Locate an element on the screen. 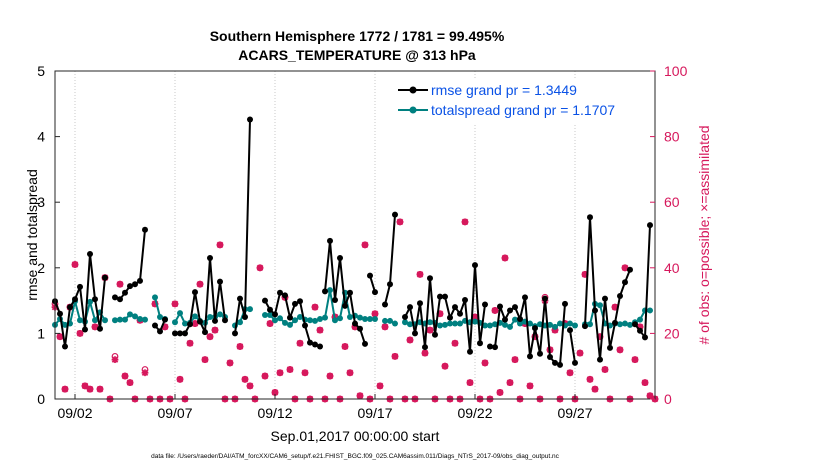  y-right-tick-label: 80 is located at coordinates (672, 137).